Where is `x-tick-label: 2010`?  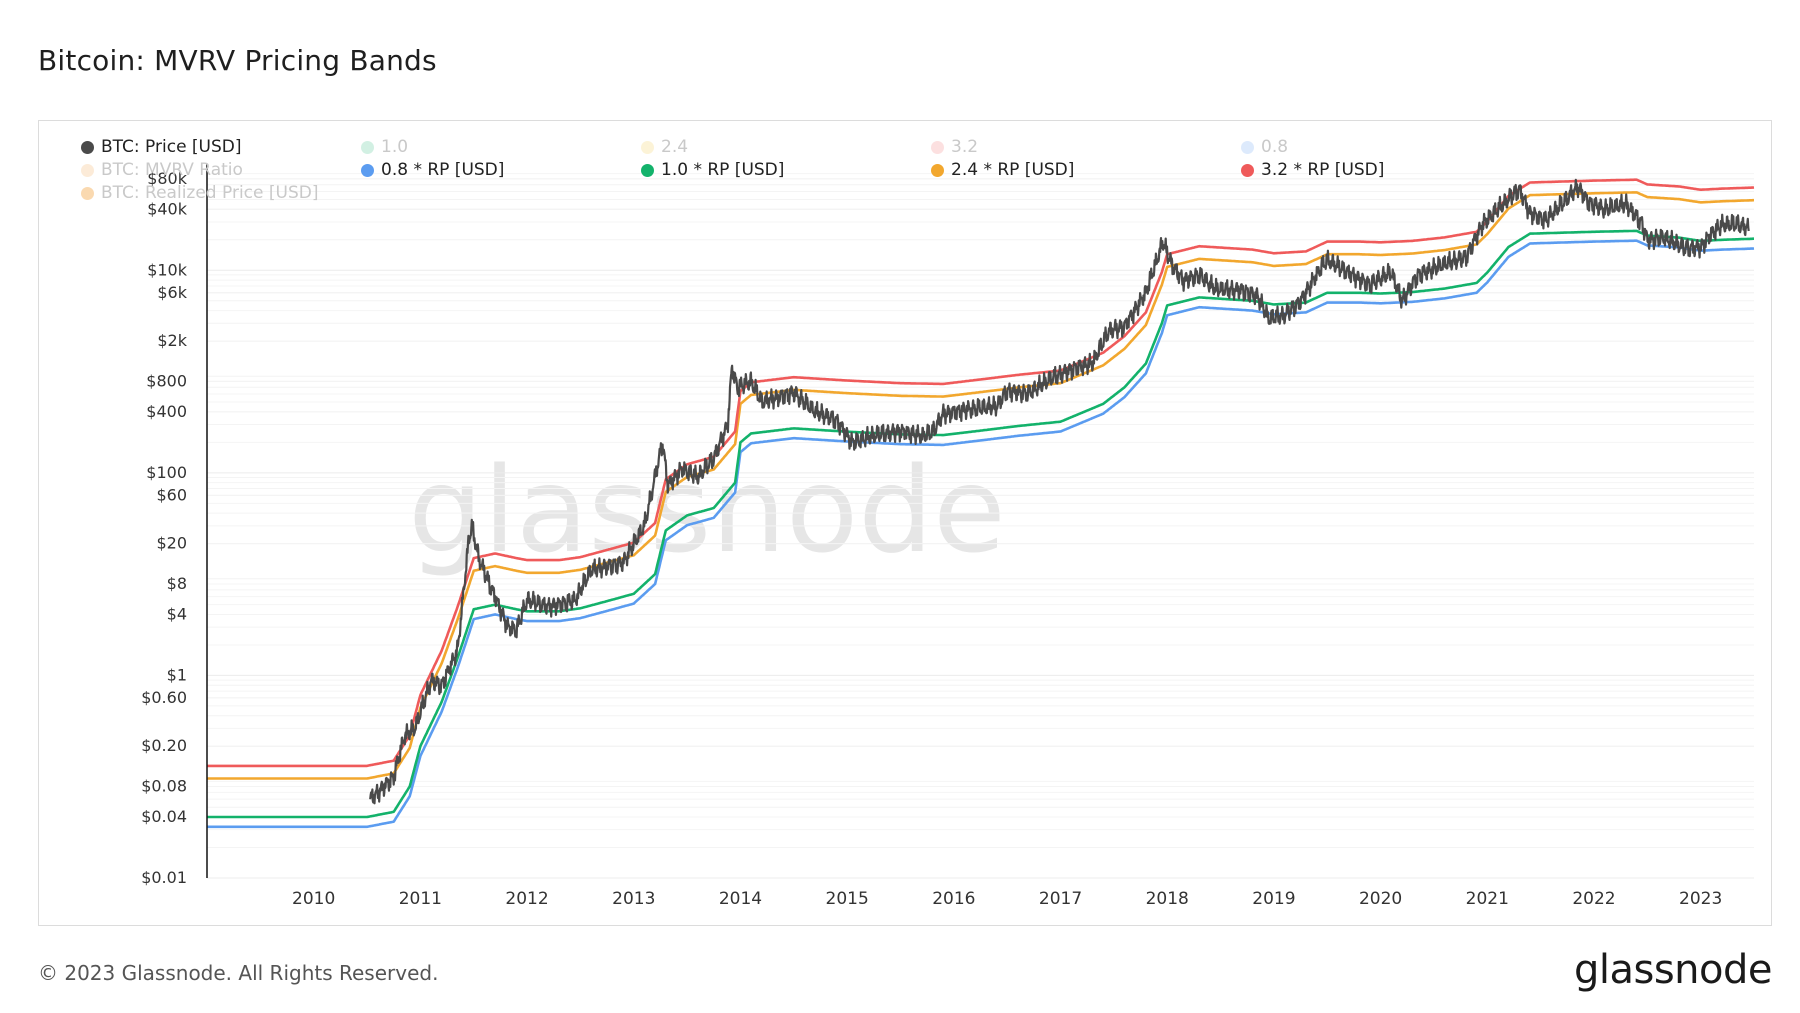
x-tick-label: 2010 is located at coordinates (313, 899).